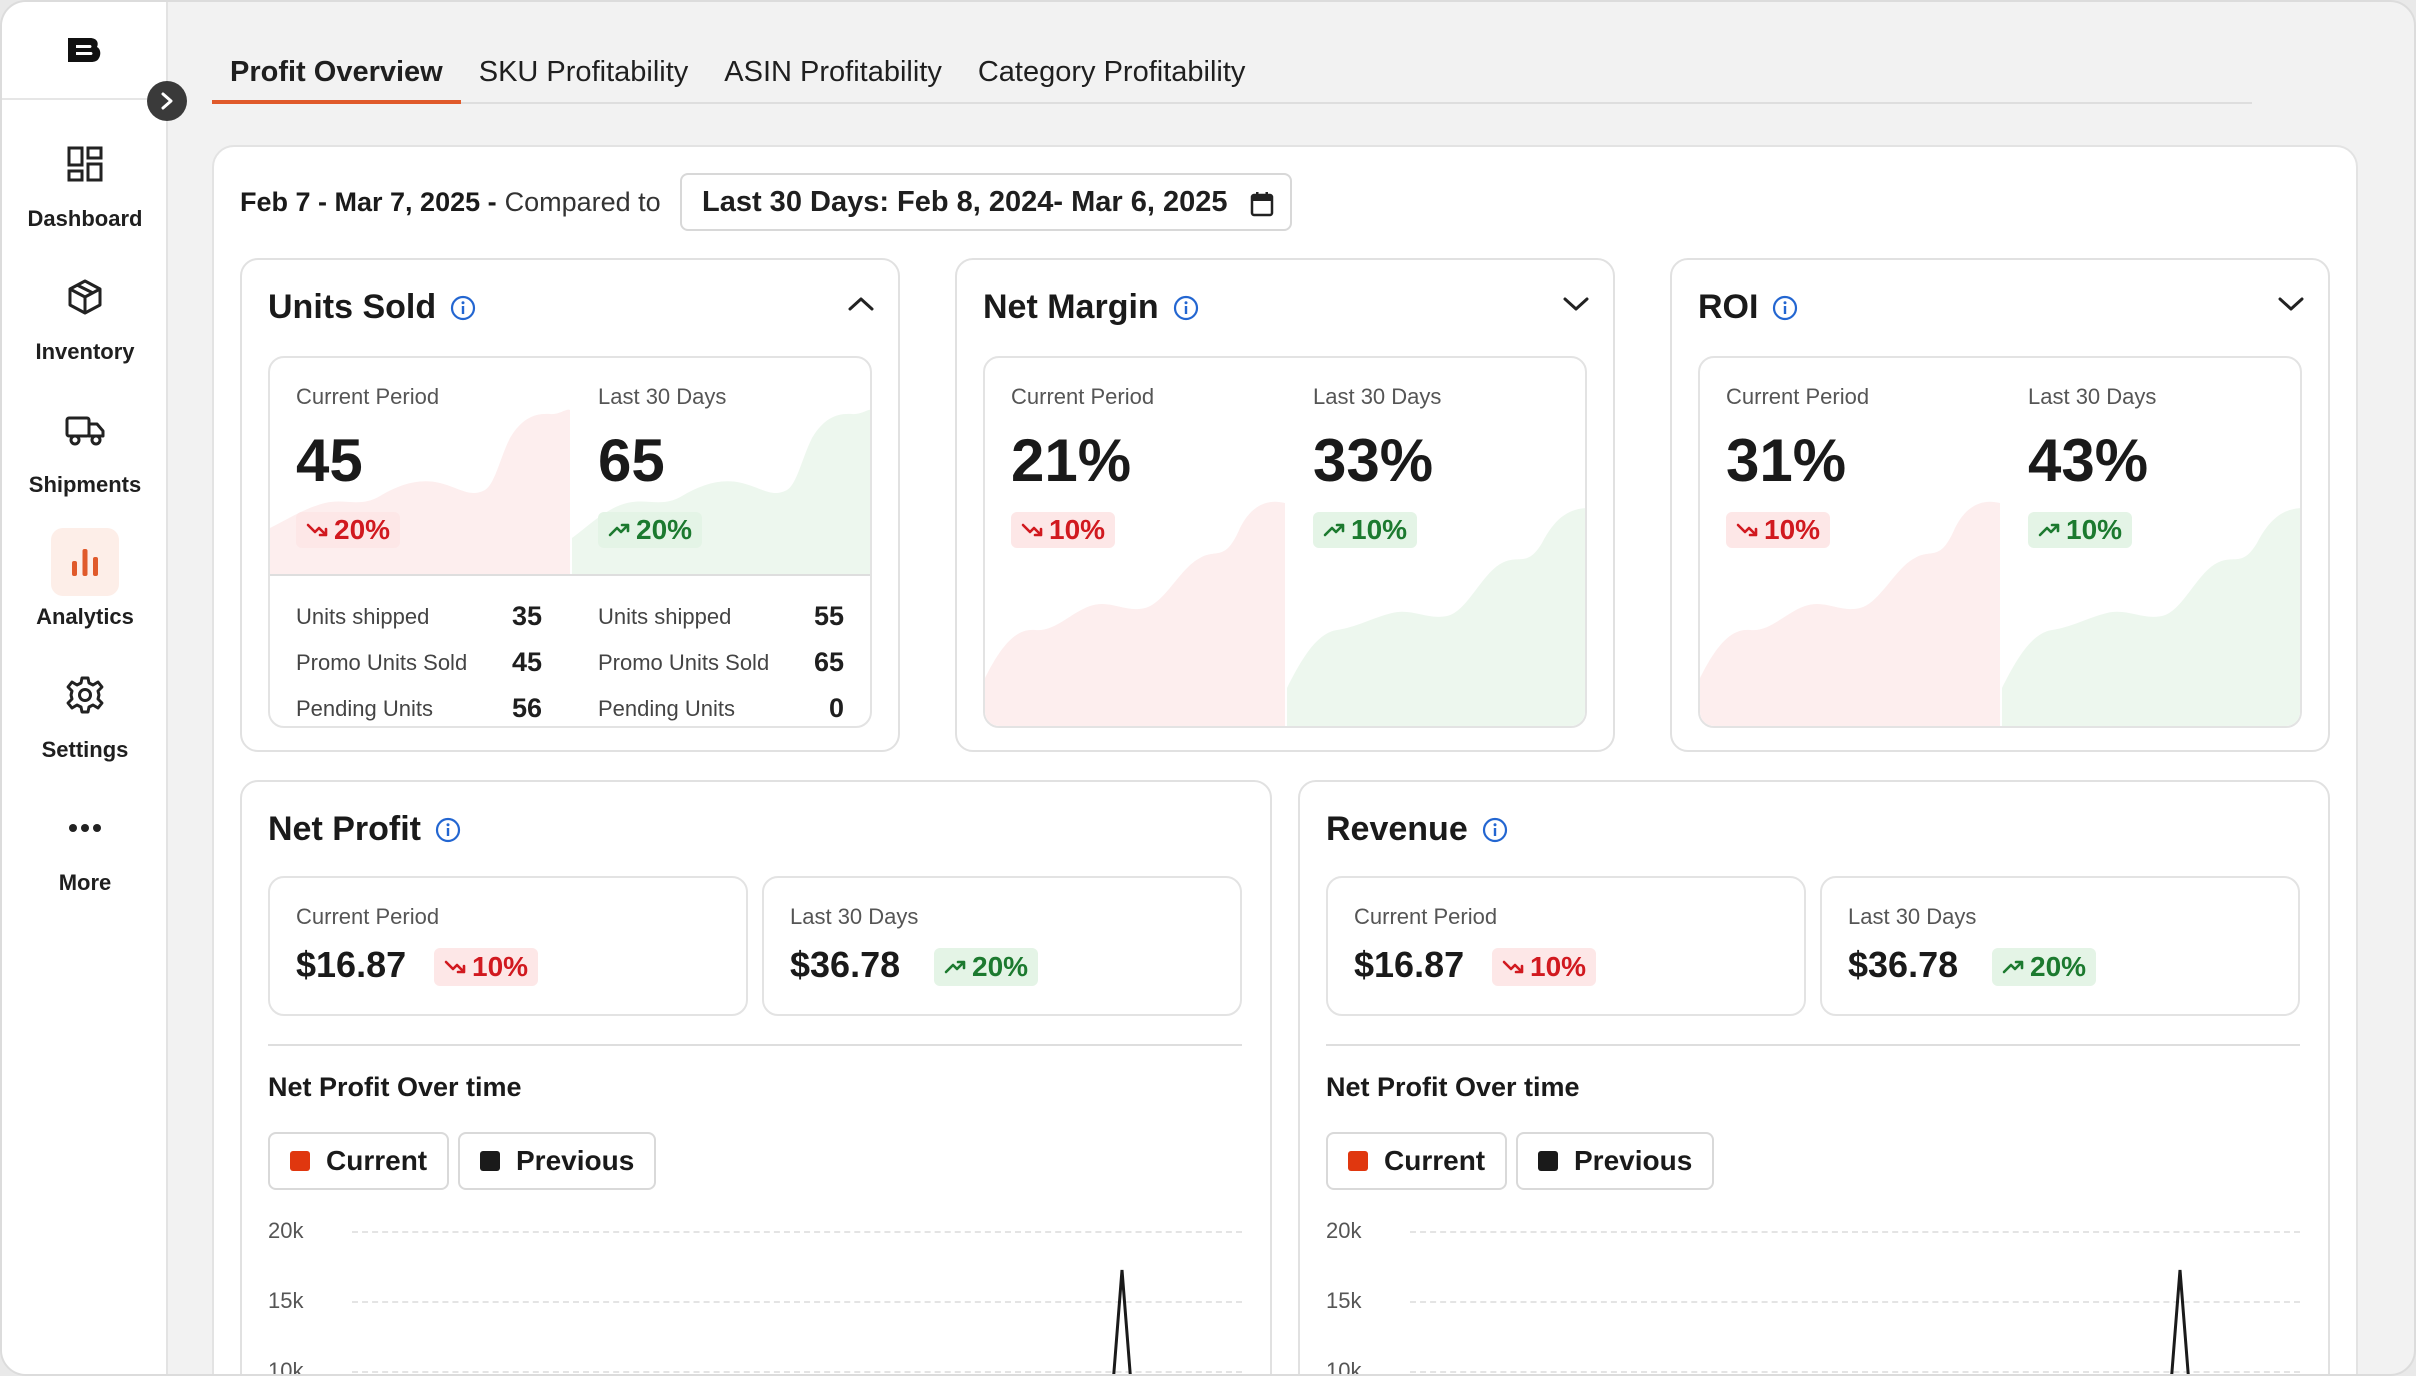  What do you see at coordinates (1728, 307) in the screenshot?
I see `roi-title: ROI` at bounding box center [1728, 307].